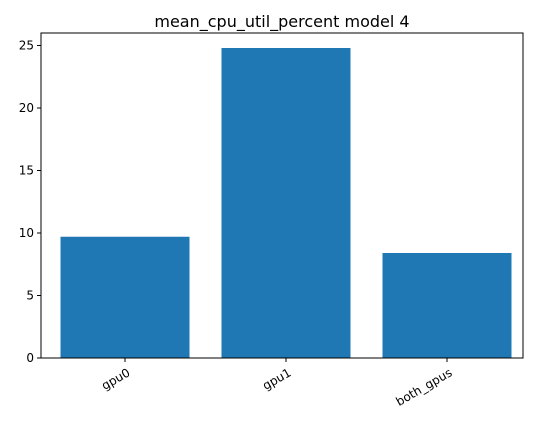 The image size is (543, 426). I want to click on y-axis: 0 5 10 15 20 25, so click(30, 202).